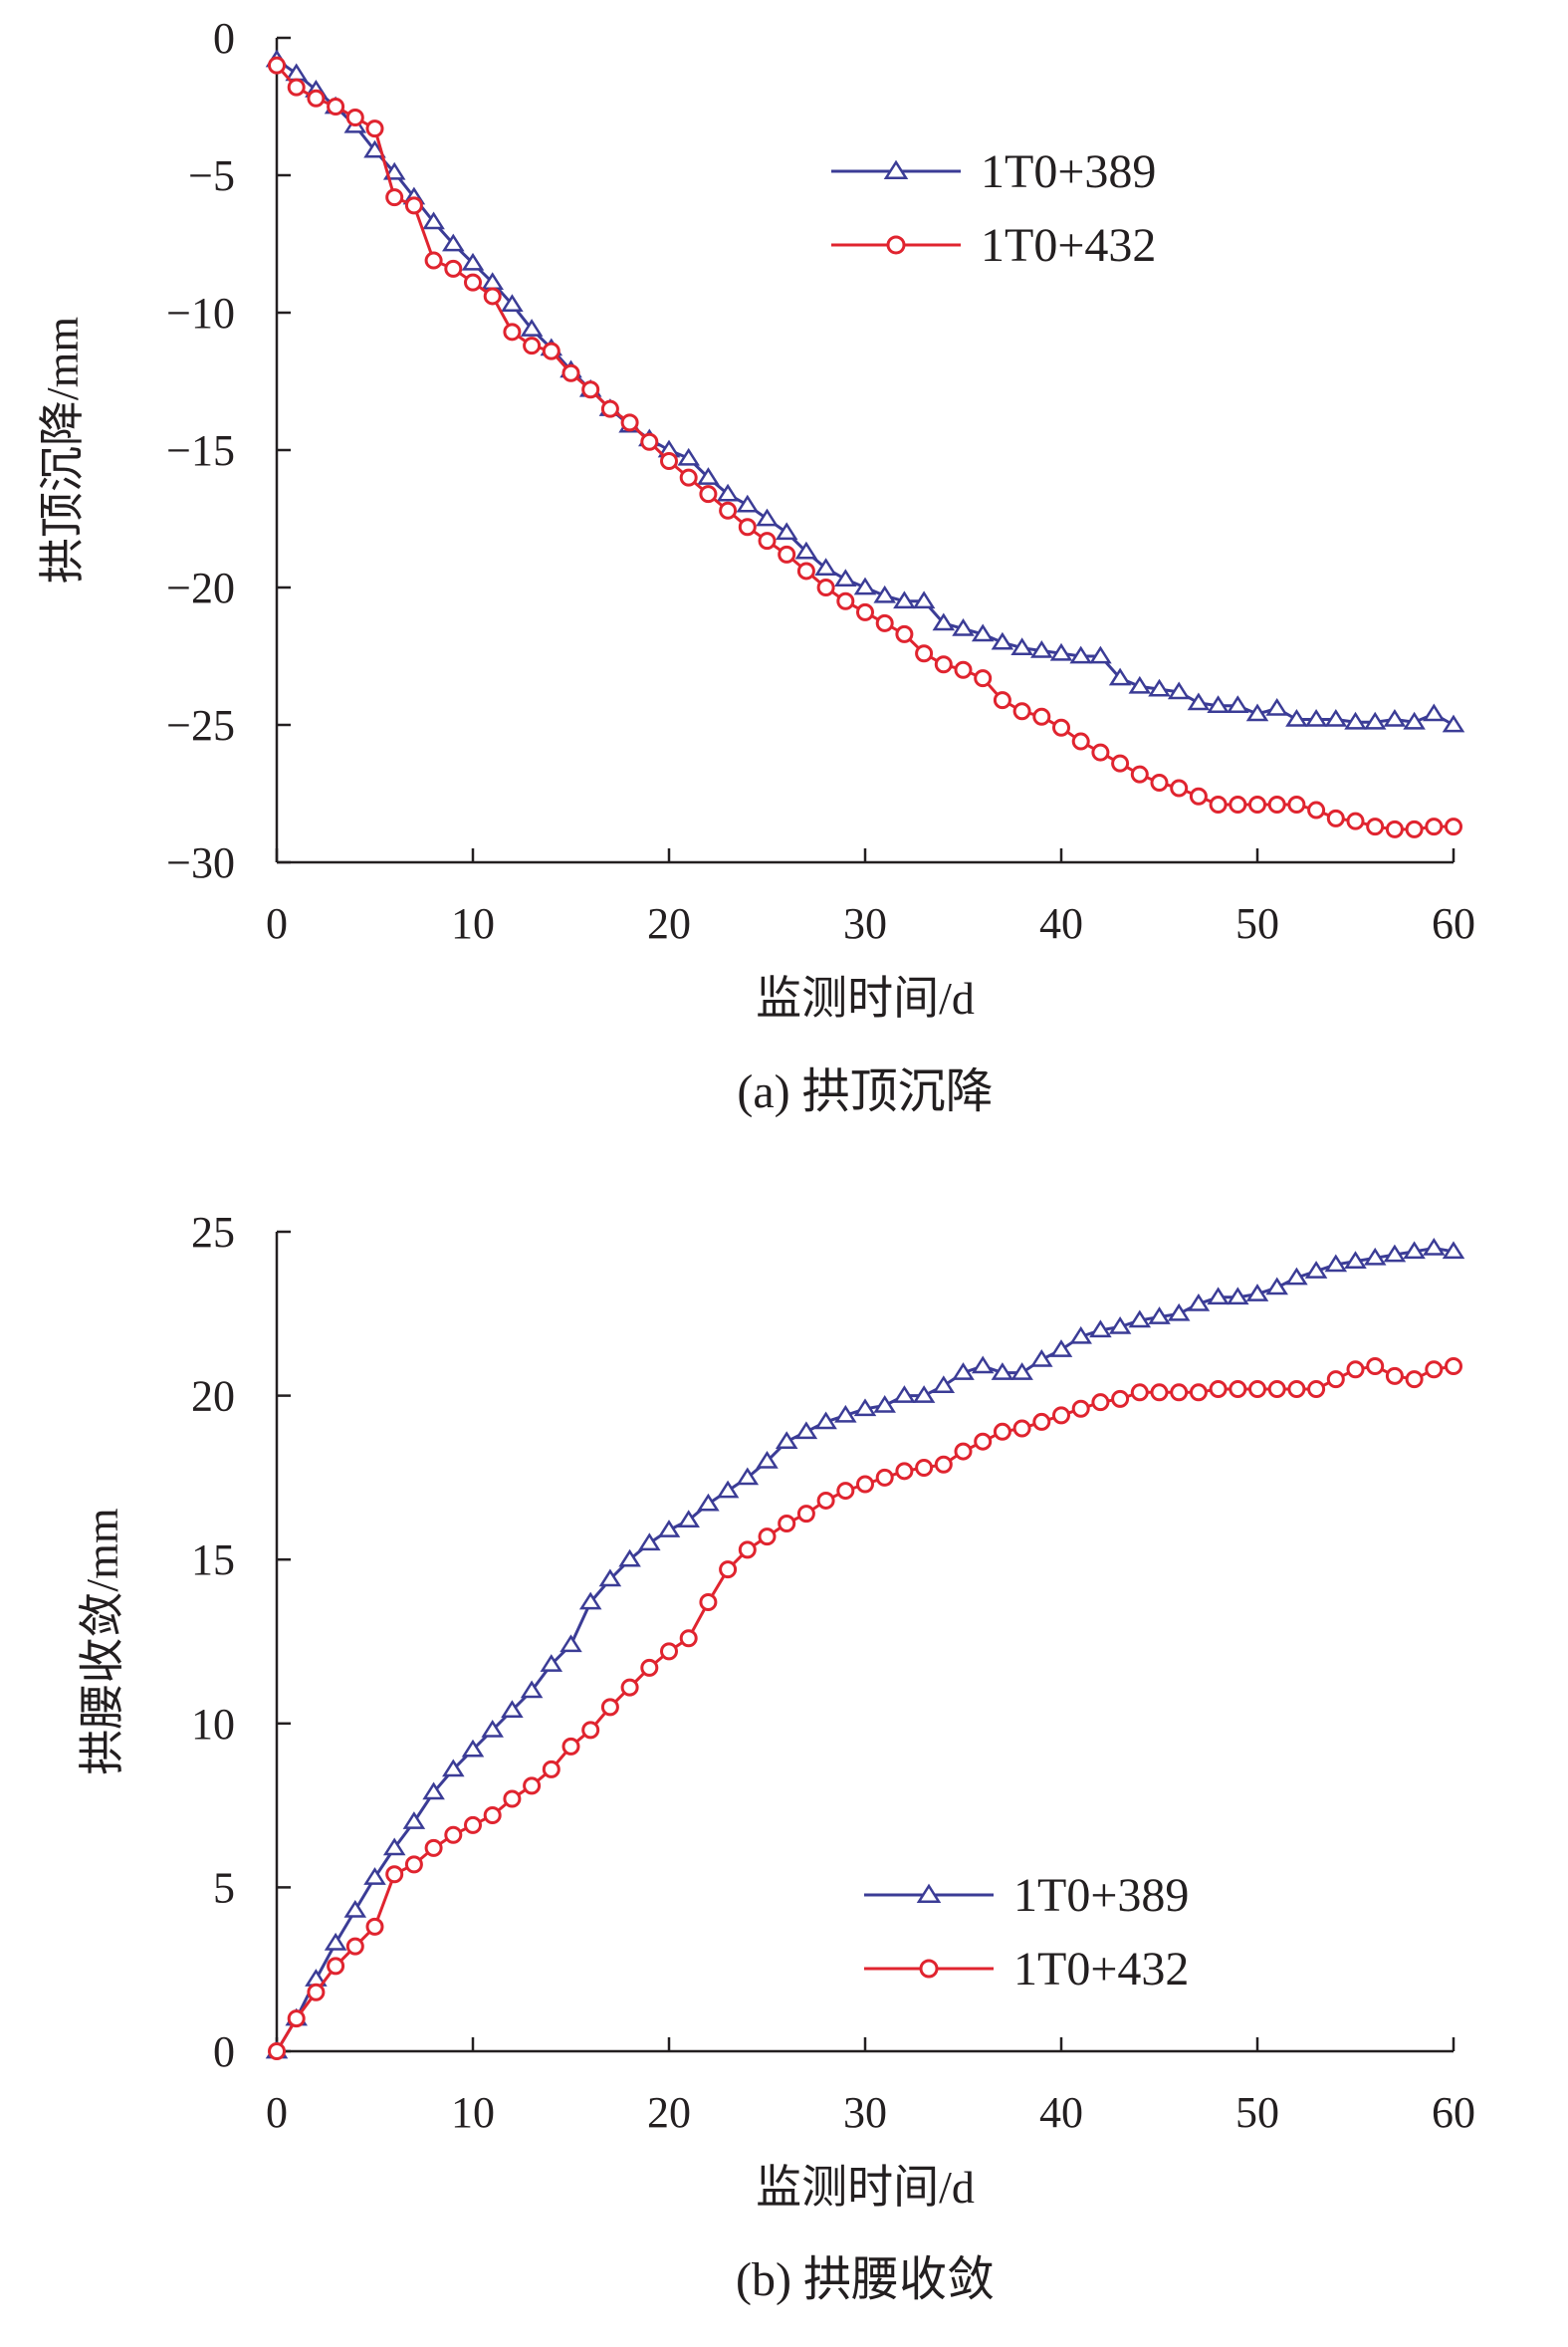 The image size is (1568, 2347). Describe the element at coordinates (1061, 2112) in the screenshot. I see `x-tick-label: 40` at that location.